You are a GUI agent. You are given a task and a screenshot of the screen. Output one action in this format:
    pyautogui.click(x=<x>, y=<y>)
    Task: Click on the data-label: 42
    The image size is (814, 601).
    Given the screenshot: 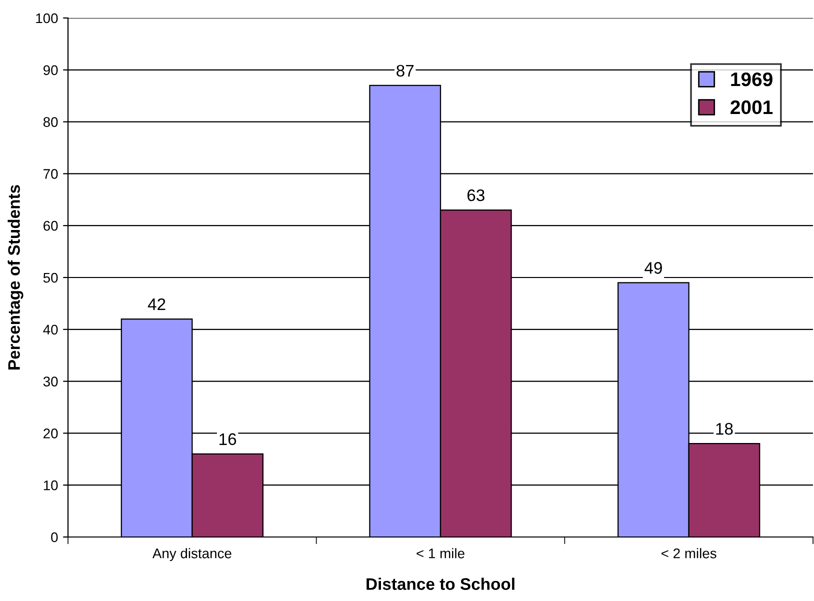 What is the action you would take?
    pyautogui.click(x=157, y=304)
    